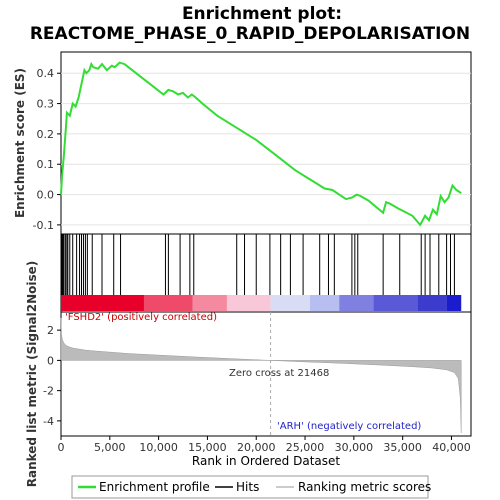 Image resolution: width=500 pixels, height=500 pixels. What do you see at coordinates (207, 447) in the screenshot?
I see `x-tick-label: 15,000` at bounding box center [207, 447].